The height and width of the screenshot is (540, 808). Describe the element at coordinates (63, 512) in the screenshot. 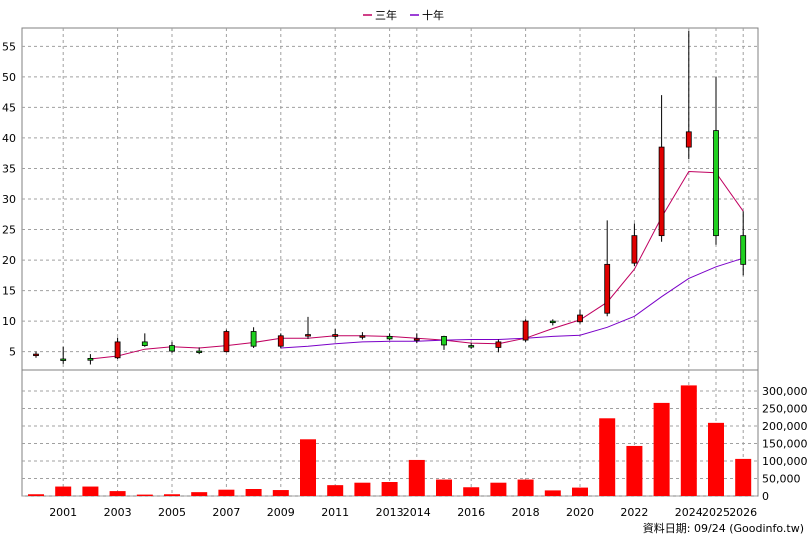

I see `x-tick-label: 2001` at that location.